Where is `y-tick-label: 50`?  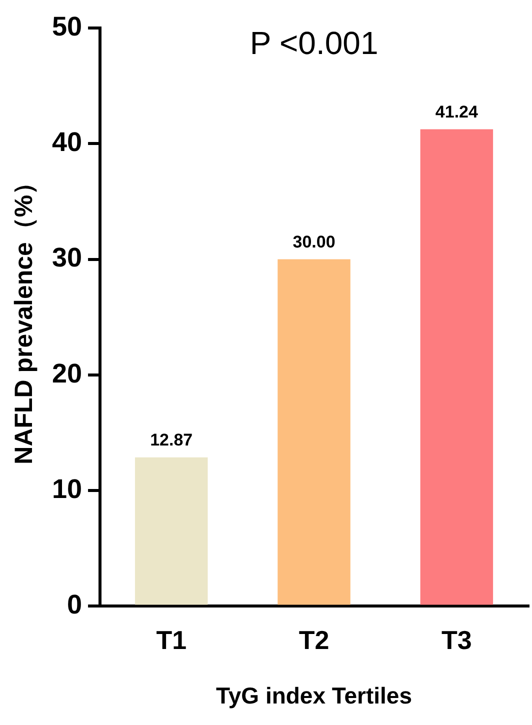 y-tick-label: 50 is located at coordinates (67, 26).